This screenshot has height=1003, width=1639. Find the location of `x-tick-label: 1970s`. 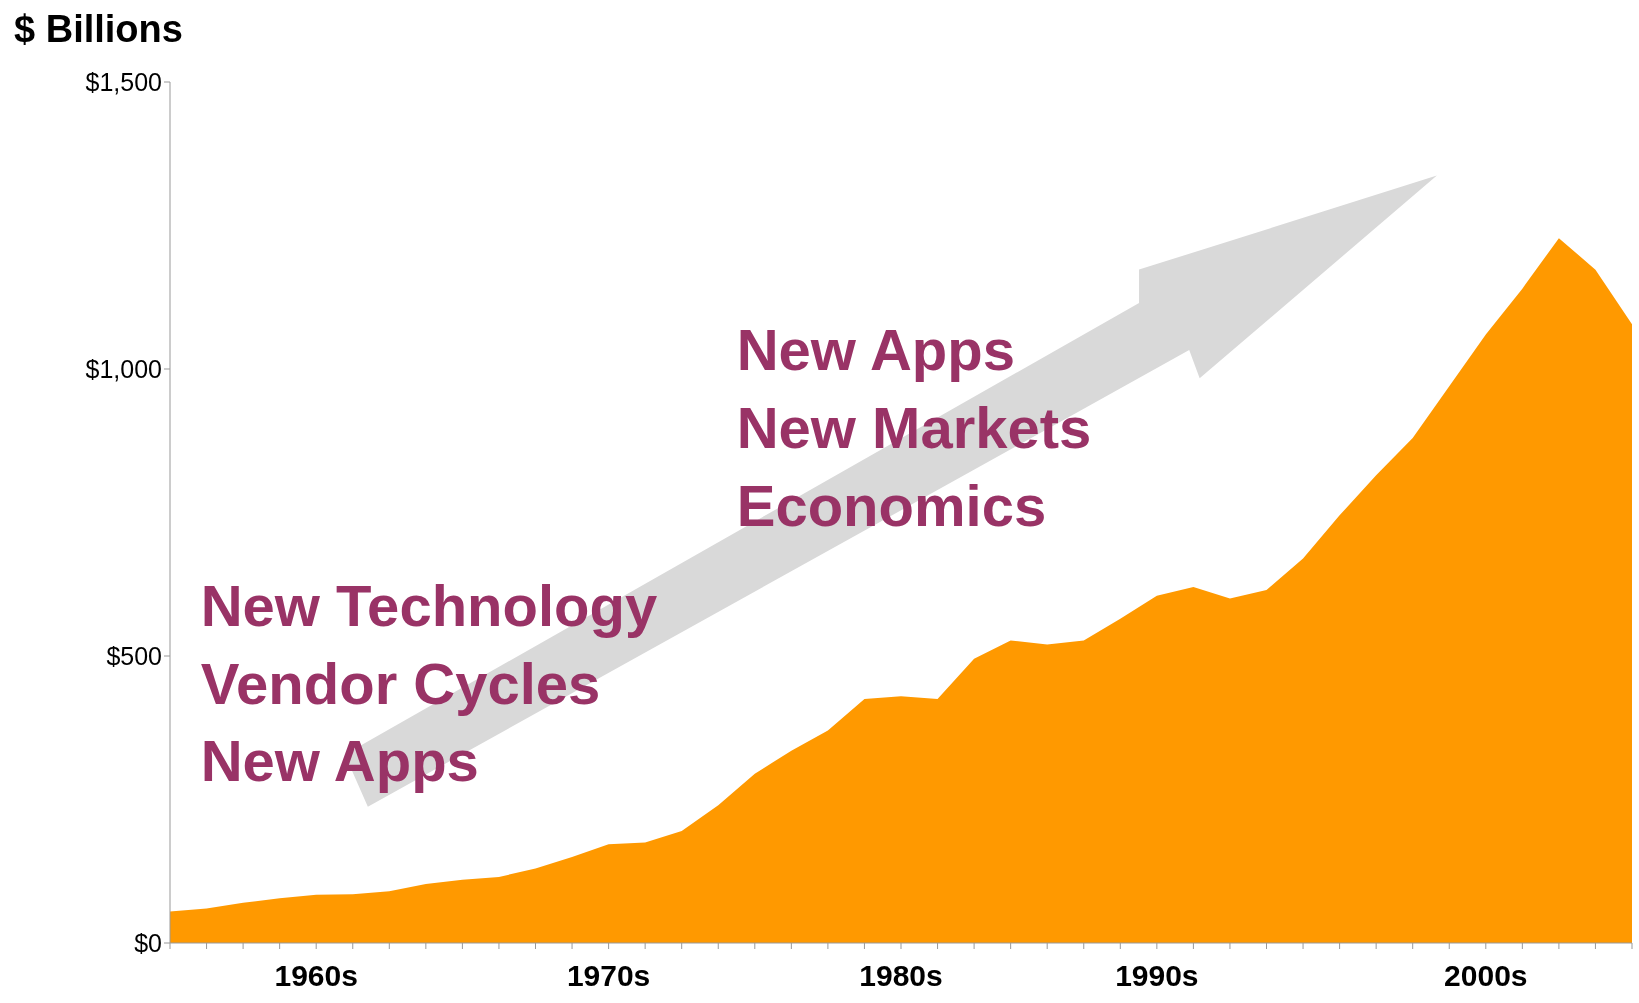

x-tick-label: 1970s is located at coordinates (608, 976).